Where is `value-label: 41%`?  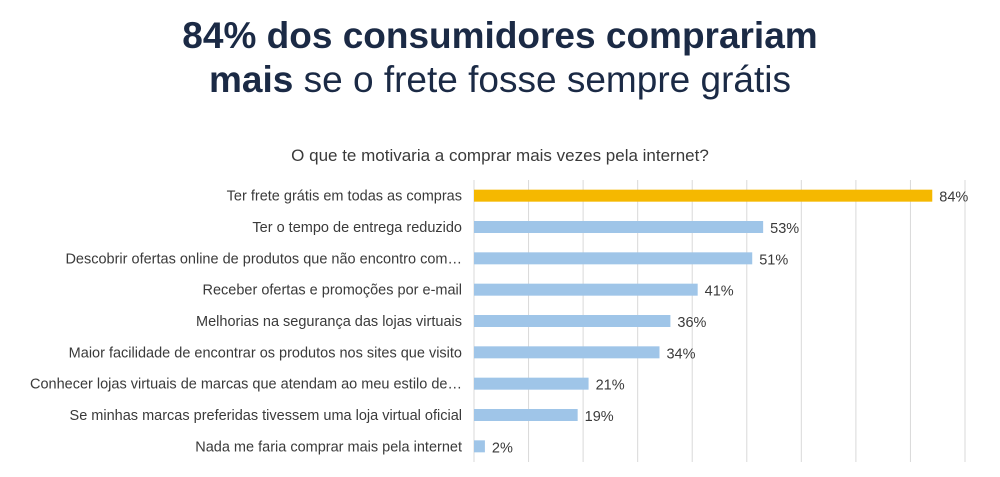
value-label: 41% is located at coordinates (719, 292).